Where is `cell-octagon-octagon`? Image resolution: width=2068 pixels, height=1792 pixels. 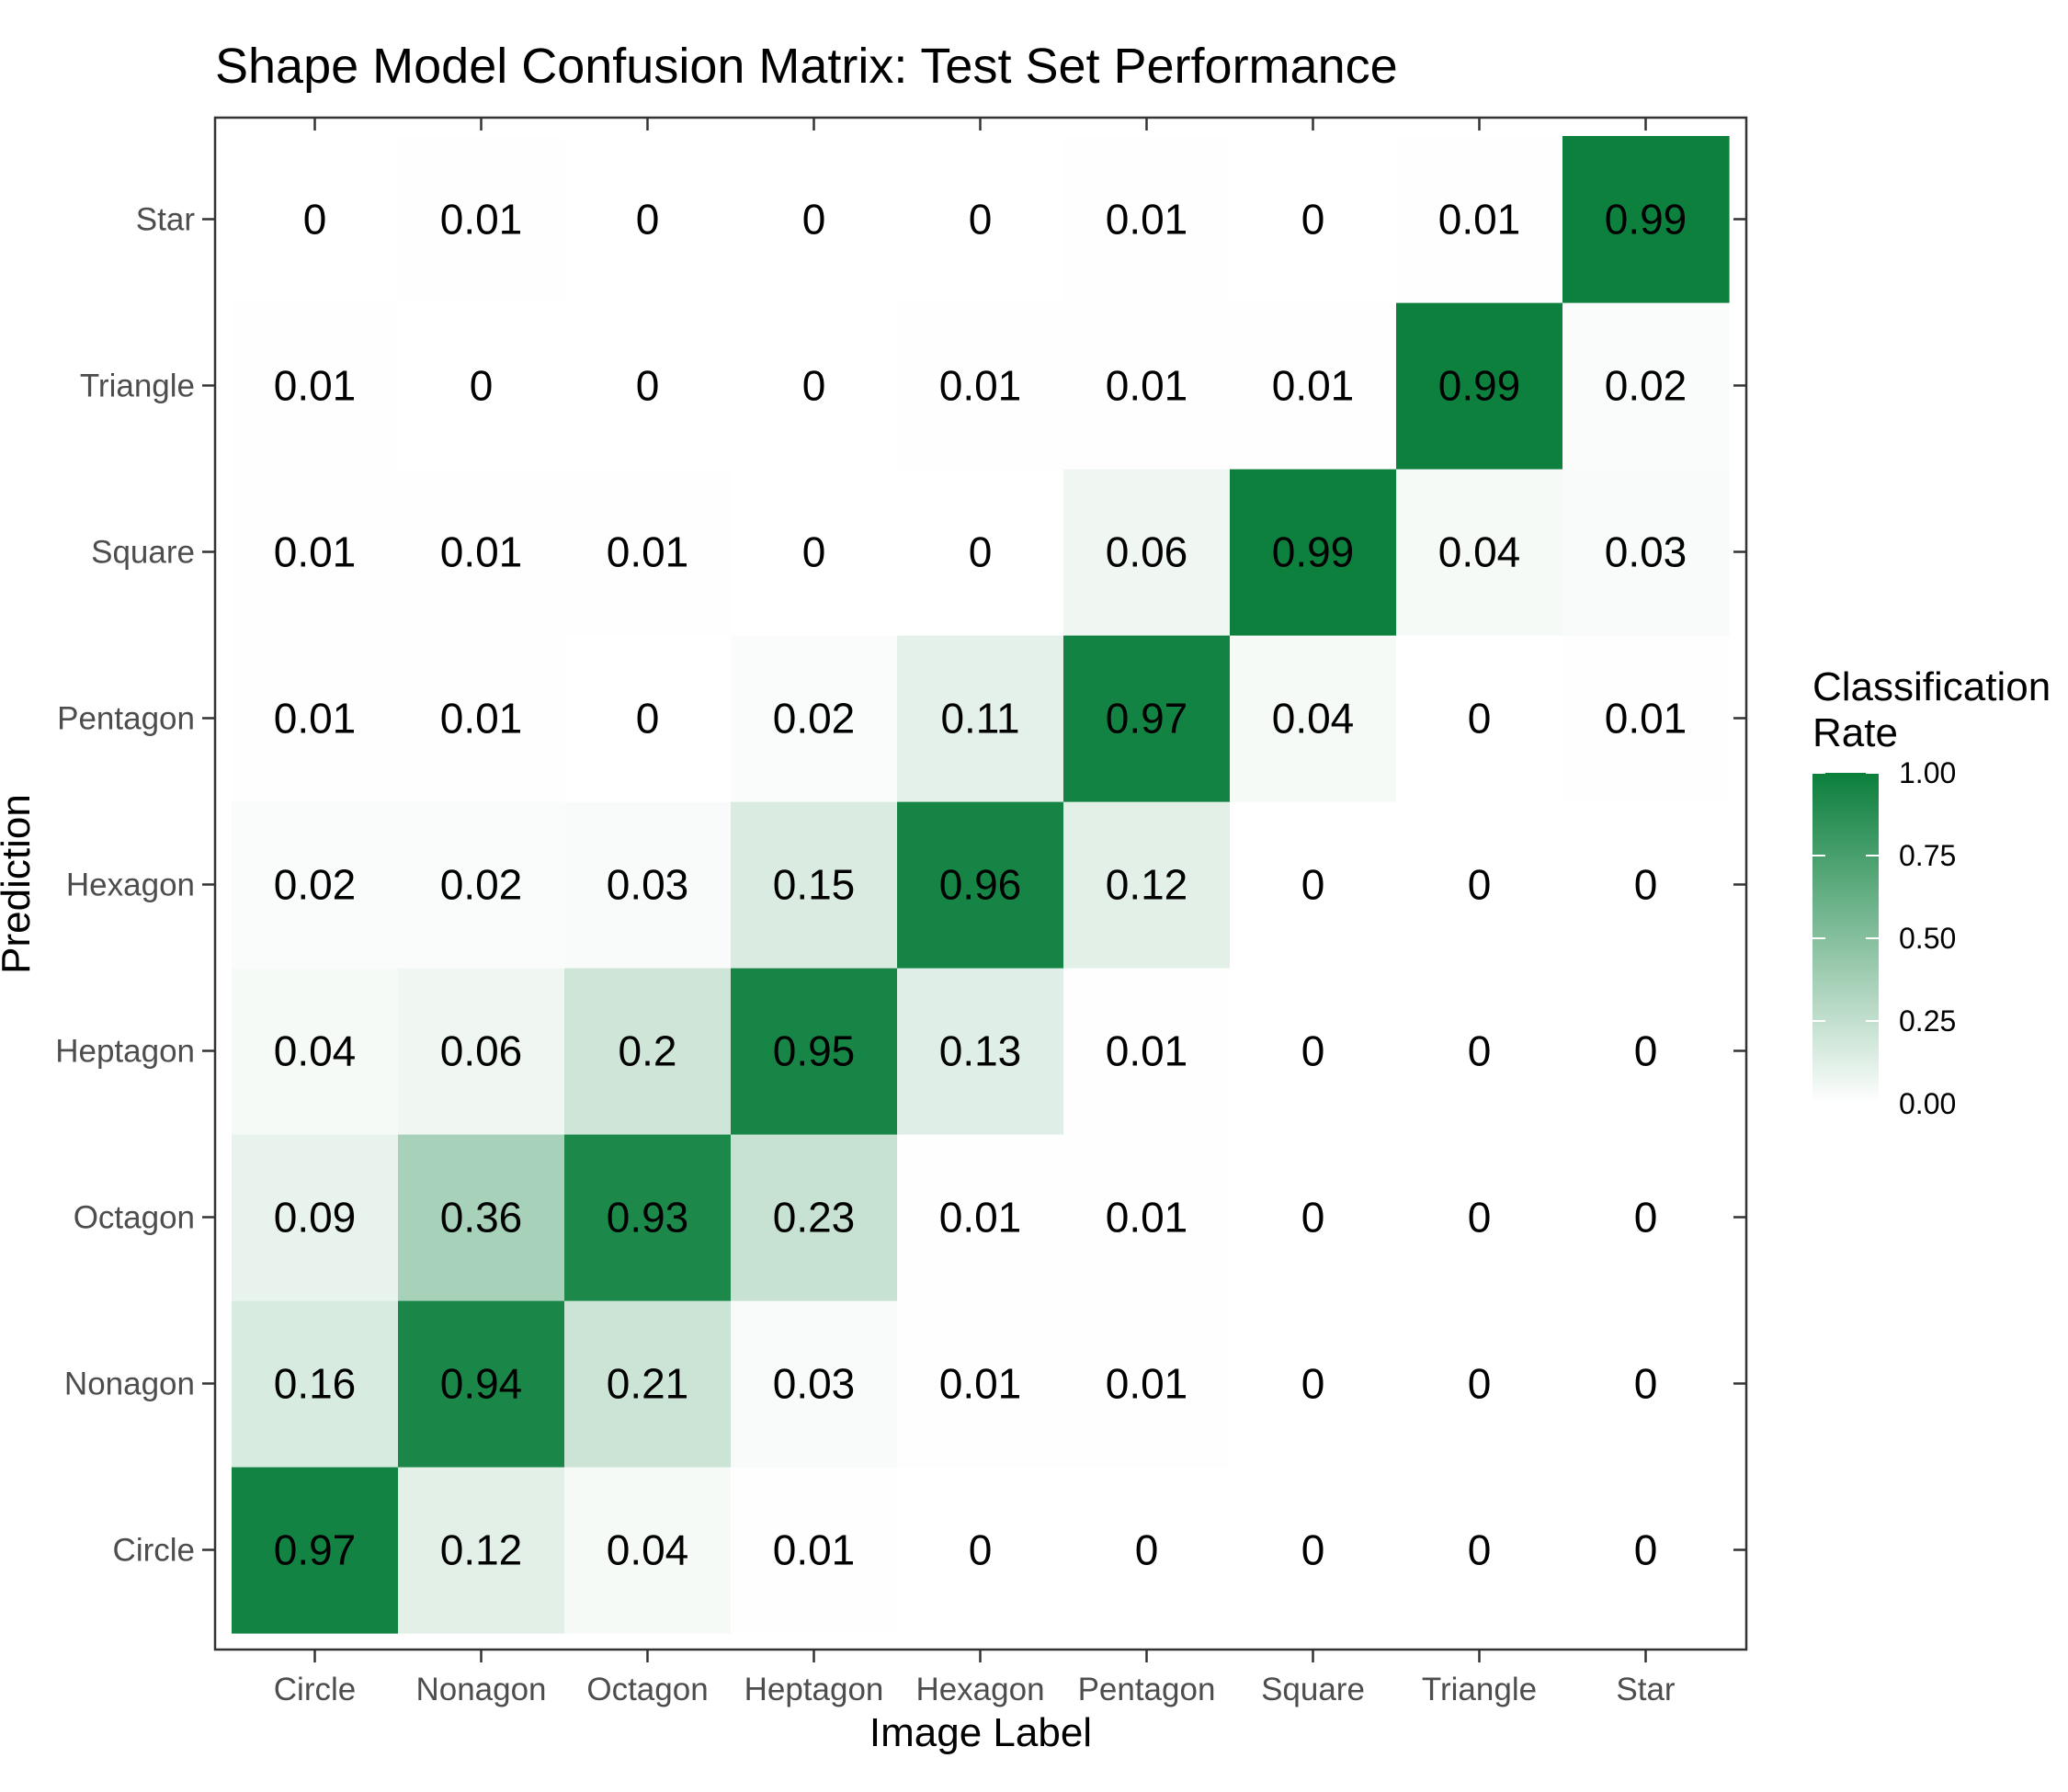 cell-octagon-octagon is located at coordinates (648, 1217).